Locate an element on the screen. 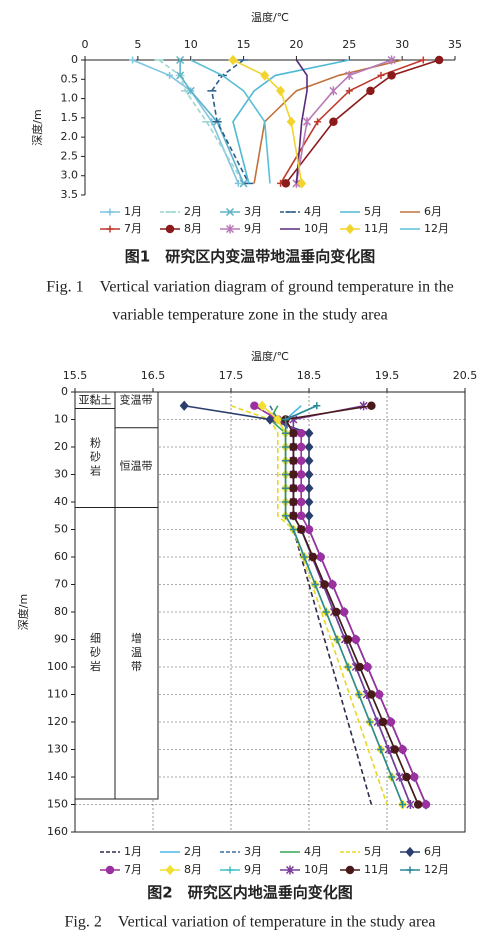  y-tick-label: 1.0 is located at coordinates (70, 98).